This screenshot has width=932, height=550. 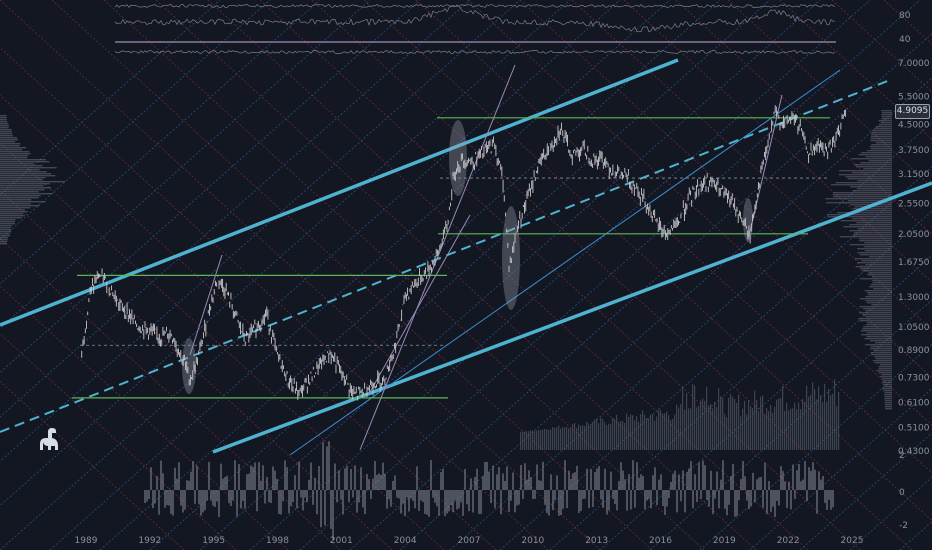 What do you see at coordinates (905, 16) in the screenshot?
I see `oscillator-tick-label: 80` at bounding box center [905, 16].